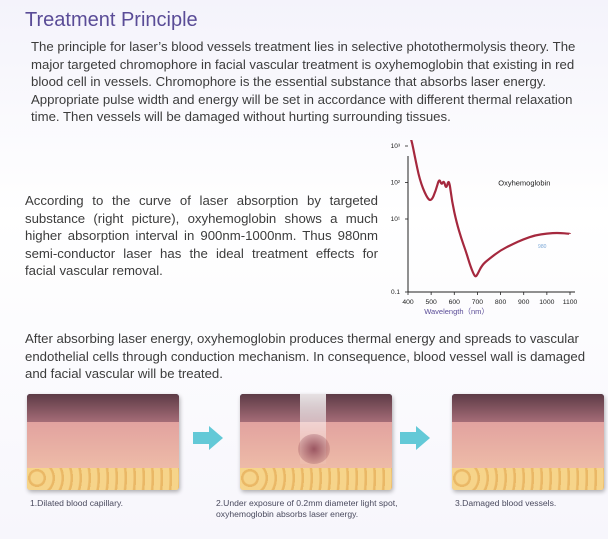 The width and height of the screenshot is (608, 539). What do you see at coordinates (396, 146) in the screenshot?
I see `y-tick-label: 10³` at bounding box center [396, 146].